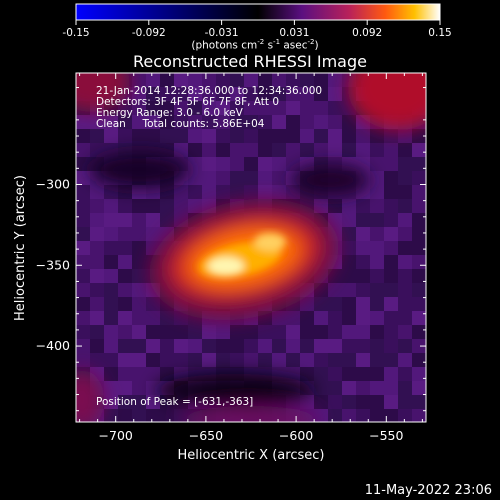  What do you see at coordinates (439, 33) in the screenshot?
I see `colorbar-tick-label: 0.15` at bounding box center [439, 33].